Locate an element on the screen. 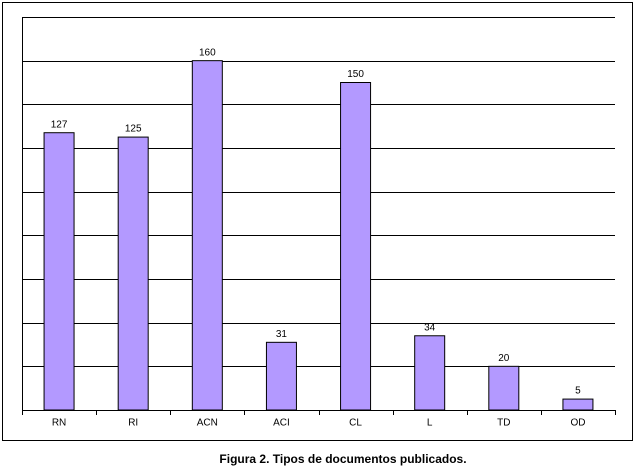 This screenshot has height=476, width=636. x-tick-label: ACN is located at coordinates (207, 423).